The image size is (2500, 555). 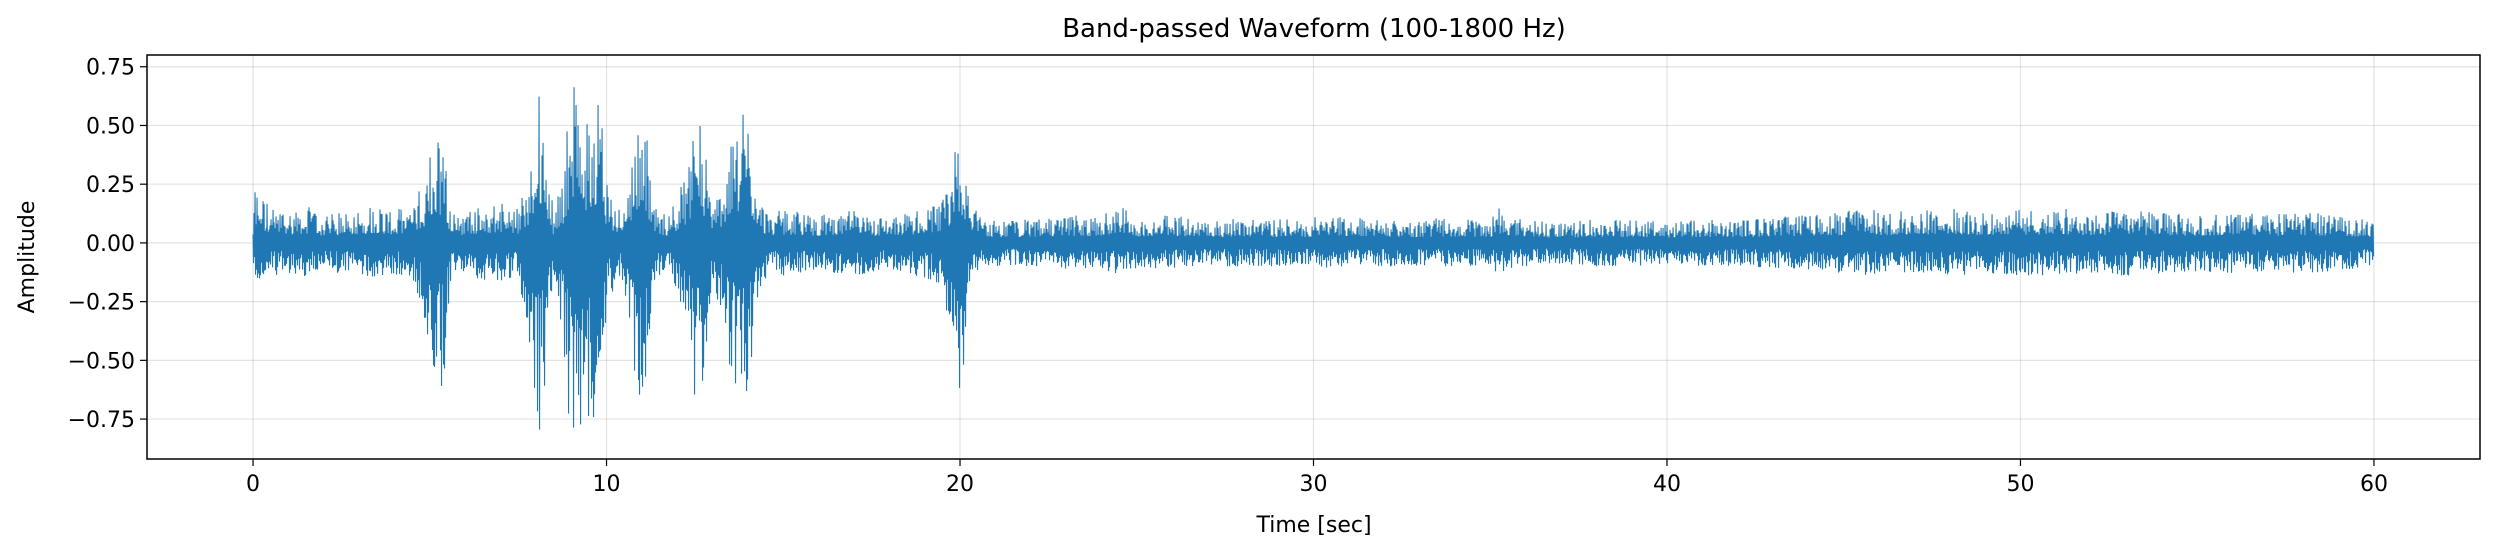 I want to click on y-tick-label: 0.75, so click(x=110, y=68).